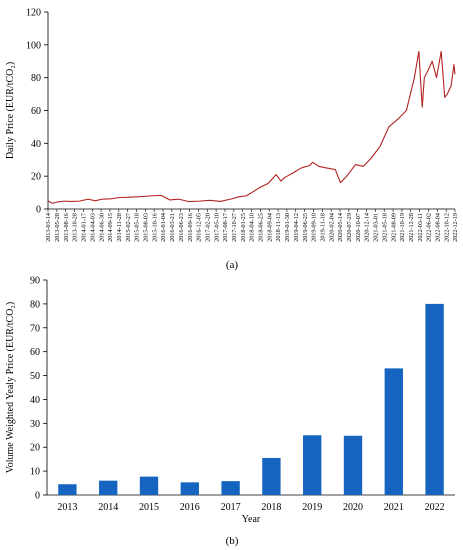 The height and width of the screenshot is (550, 463). I want to click on x-tick-label: 2020-02-04, so click(331, 227).